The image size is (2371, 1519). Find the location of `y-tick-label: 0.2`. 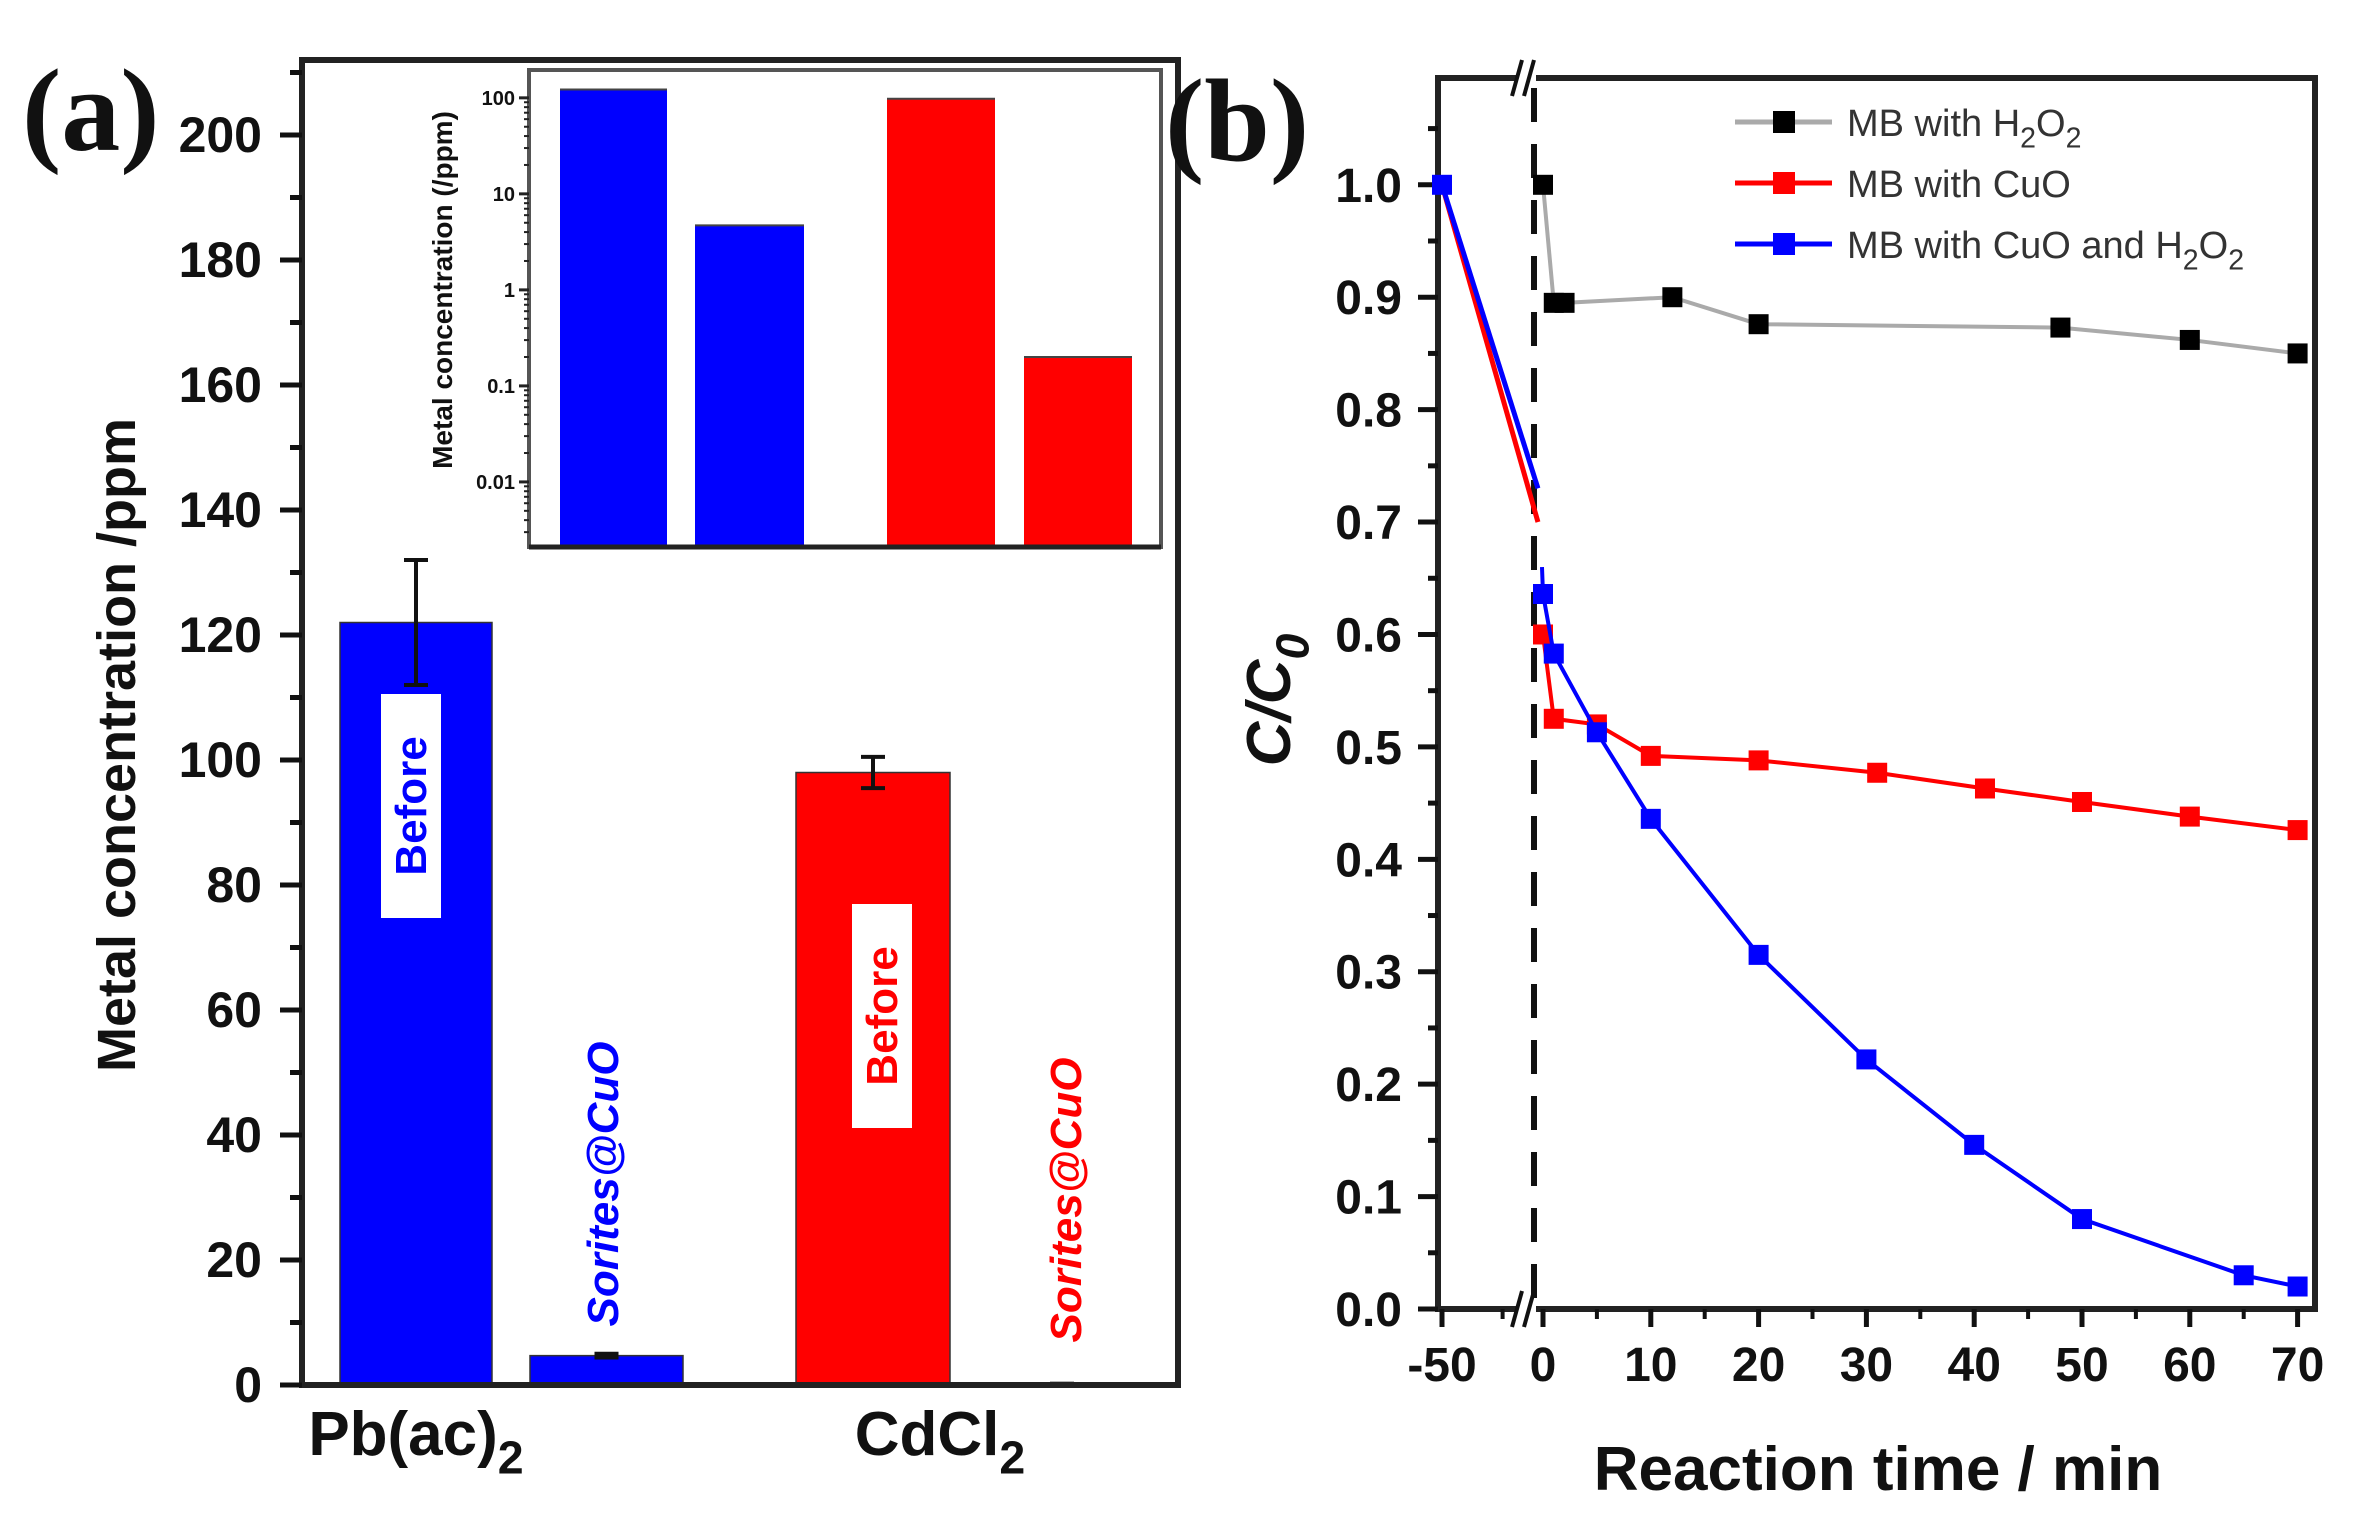

y-tick-label: 0.2 is located at coordinates (1368, 1085).